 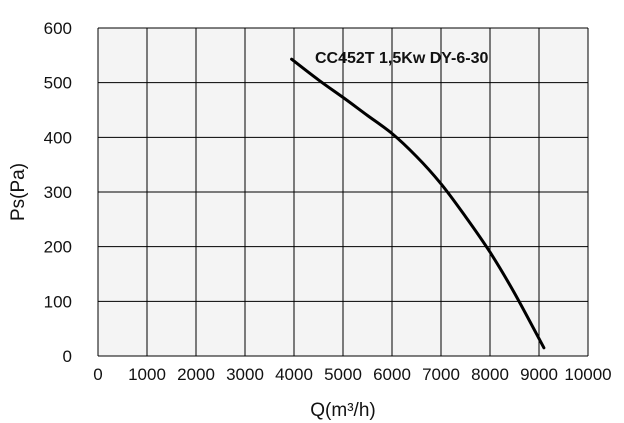 What do you see at coordinates (97, 374) in the screenshot?
I see `x-tick-label: 0` at bounding box center [97, 374].